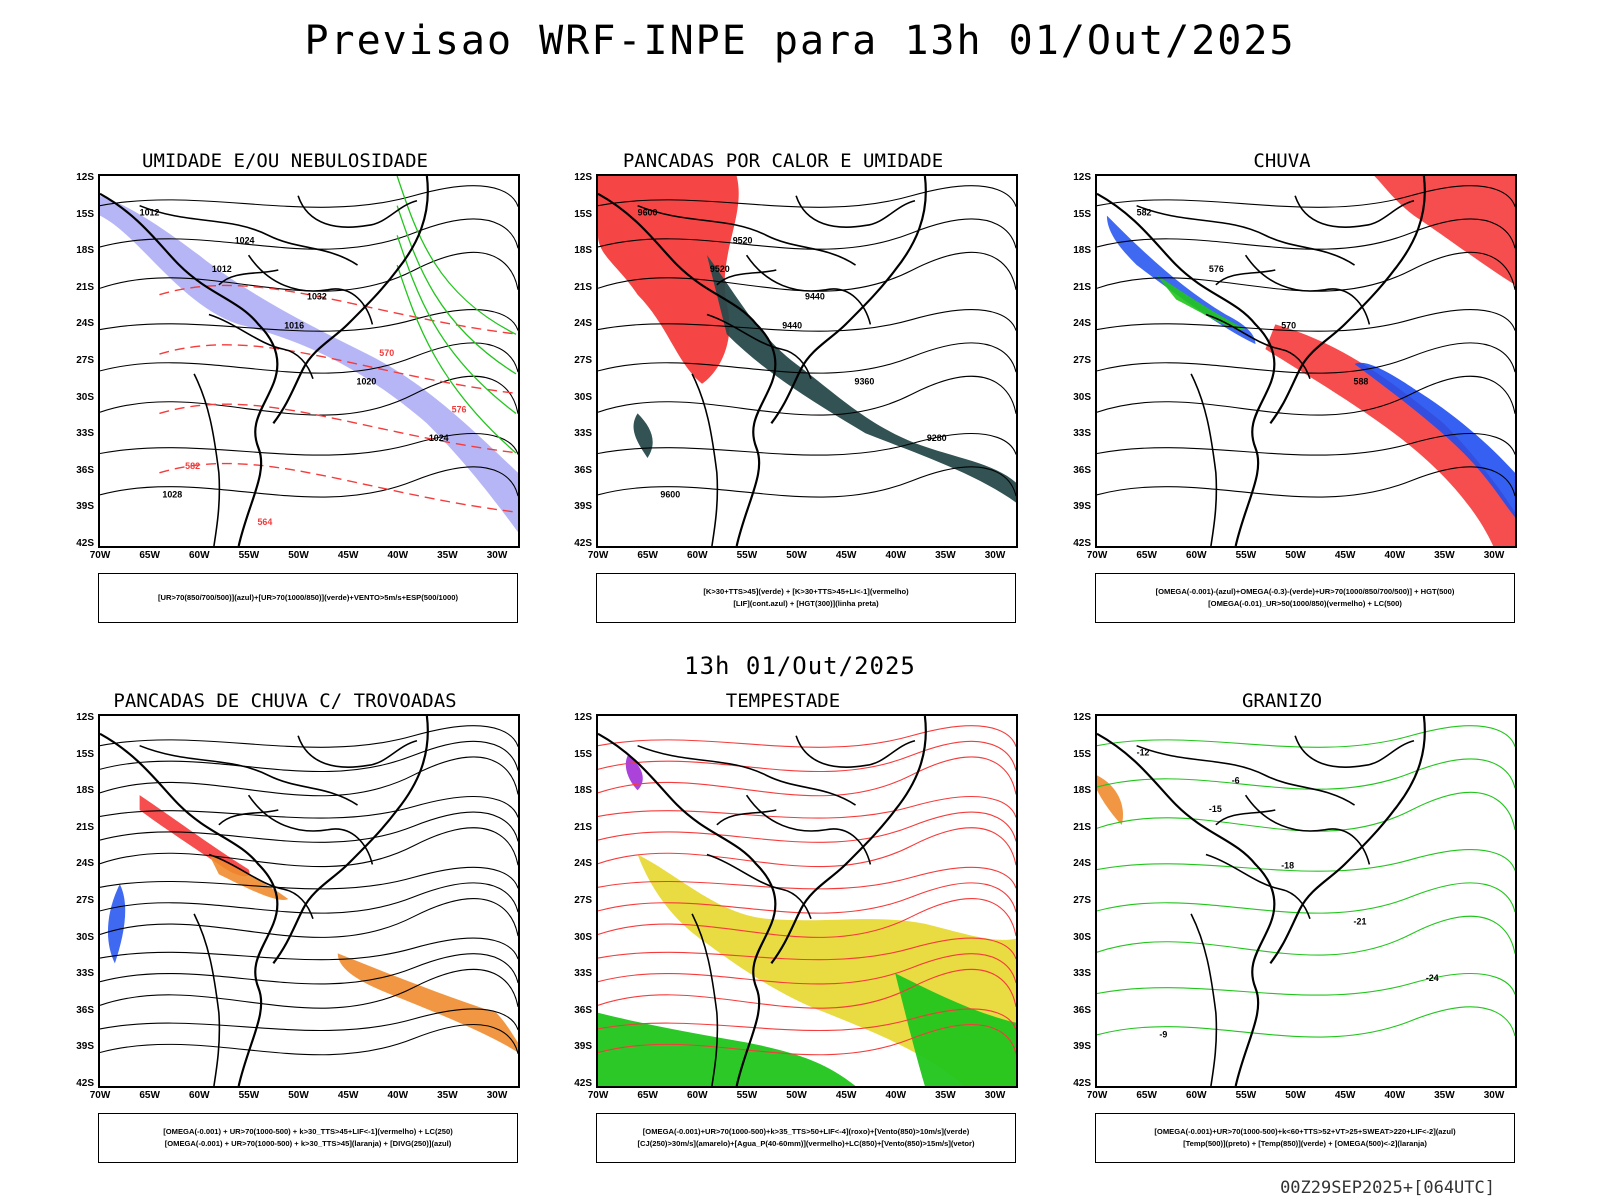 Image resolution: width=1600 pixels, height=1200 pixels. Describe the element at coordinates (264, 522) in the screenshot. I see `contour-value-label: 564` at that location.